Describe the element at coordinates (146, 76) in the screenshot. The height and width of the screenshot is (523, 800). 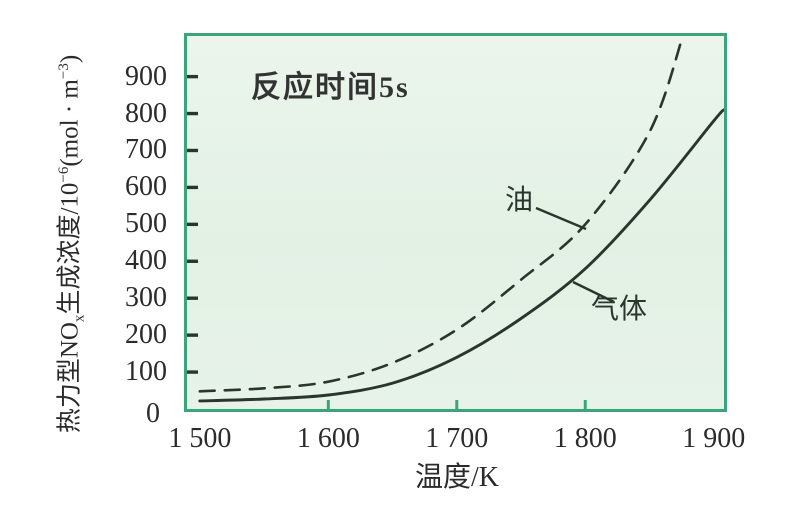
I see `y-tick-label: 900` at that location.